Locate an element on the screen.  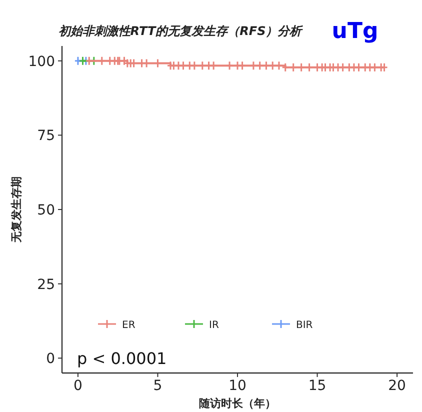
legend-label: BIR is located at coordinates (304, 325).